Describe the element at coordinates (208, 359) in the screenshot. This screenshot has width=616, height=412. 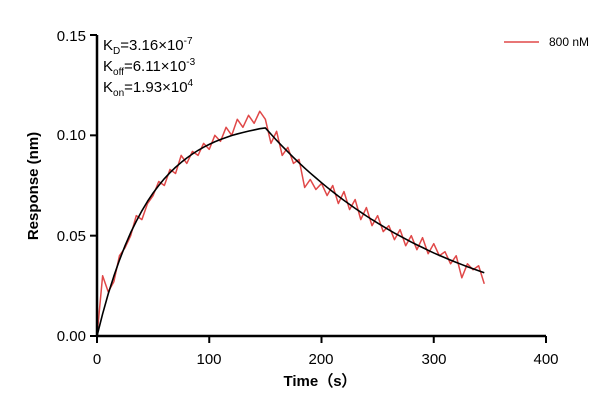
I see `x-tick-label: 100` at that location.